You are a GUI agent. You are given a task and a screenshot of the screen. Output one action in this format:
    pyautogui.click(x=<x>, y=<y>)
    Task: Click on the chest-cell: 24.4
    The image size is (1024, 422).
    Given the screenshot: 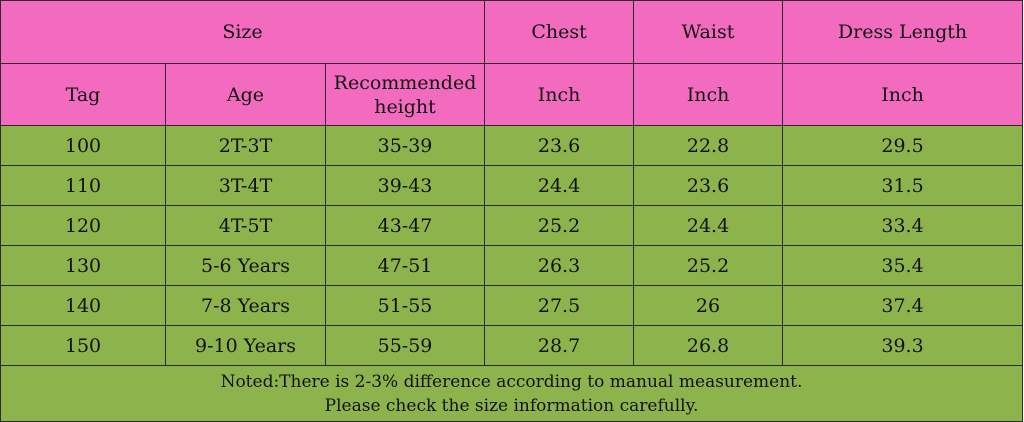 What is the action you would take?
    pyautogui.click(x=559, y=185)
    